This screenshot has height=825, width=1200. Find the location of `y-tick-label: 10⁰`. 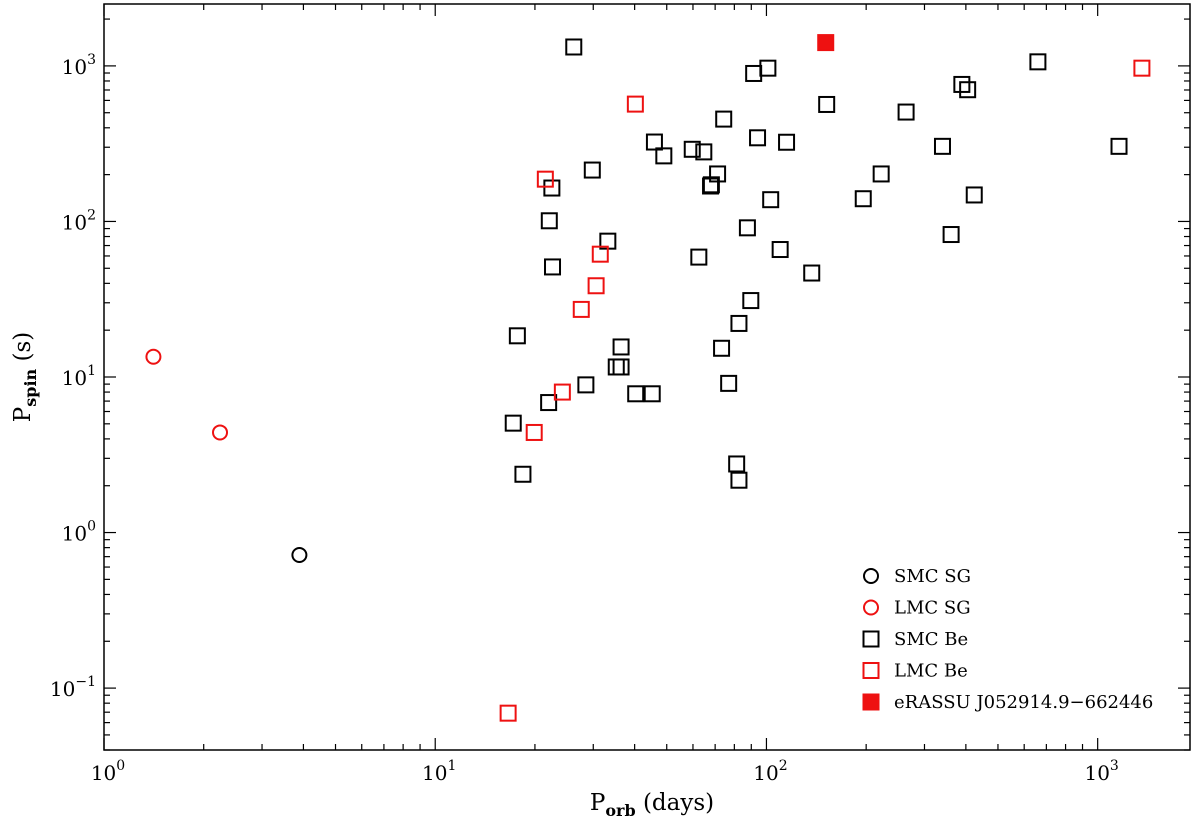

y-tick-label: 10⁰ is located at coordinates (79, 532).